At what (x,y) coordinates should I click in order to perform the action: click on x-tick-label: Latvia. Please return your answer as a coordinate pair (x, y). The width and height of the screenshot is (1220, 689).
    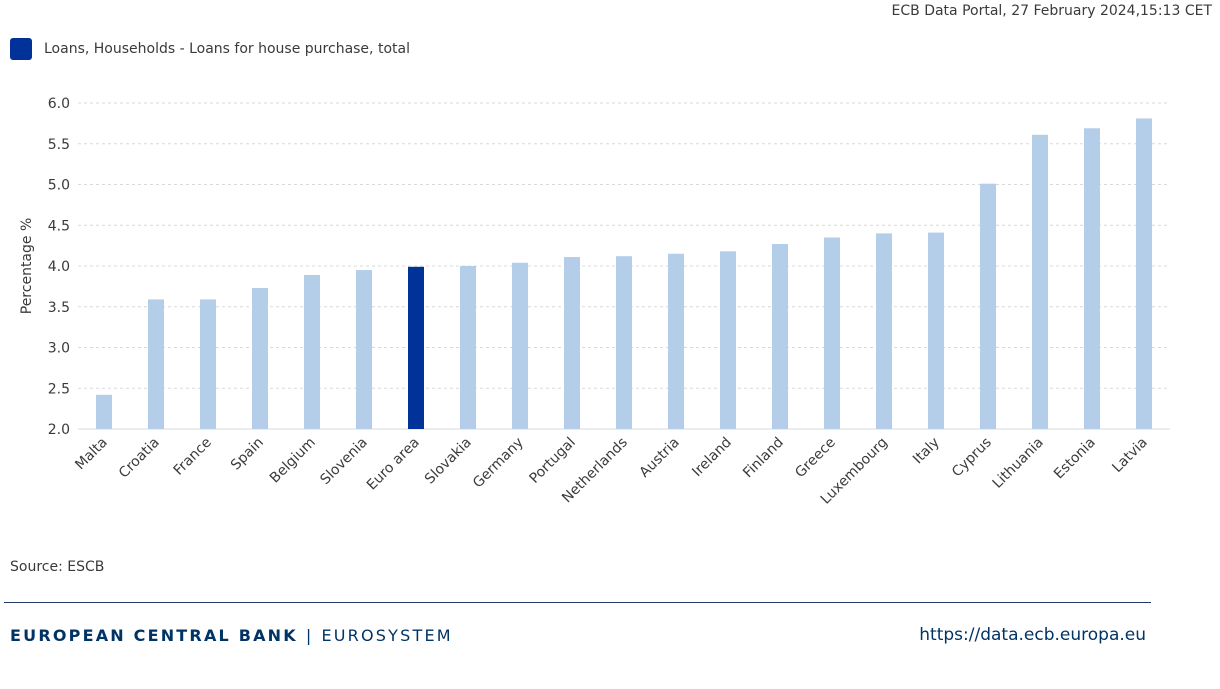
    Looking at the image, I should click on (1129, 455).